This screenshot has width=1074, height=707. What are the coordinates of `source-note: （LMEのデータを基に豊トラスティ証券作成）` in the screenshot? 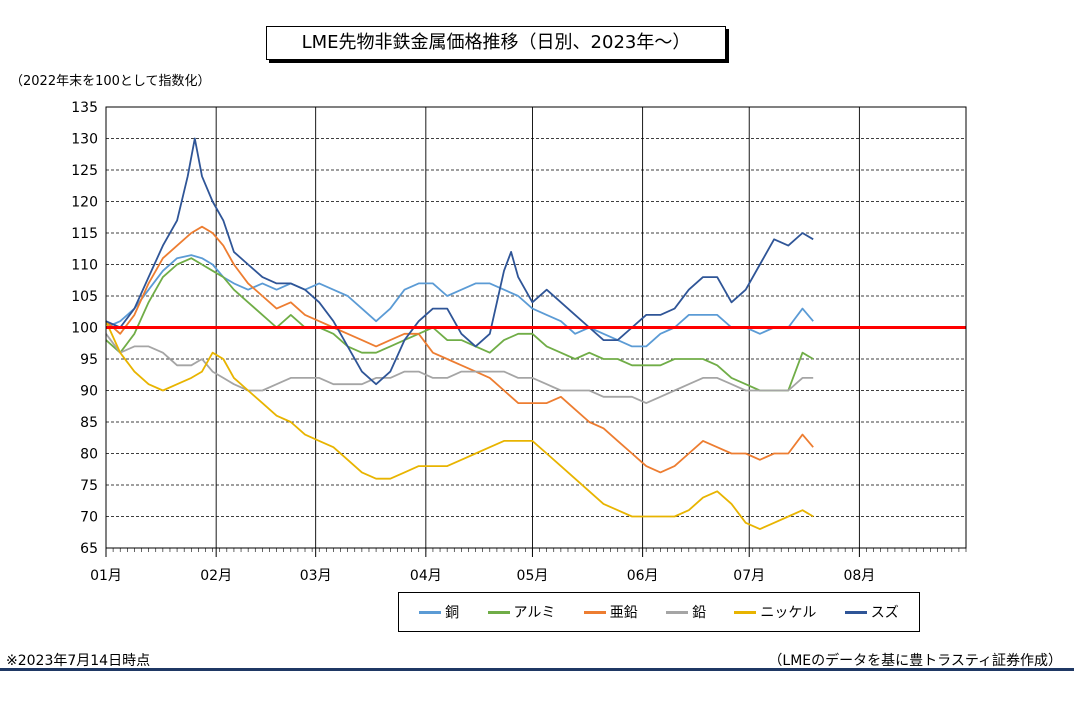 It's located at (915, 661).